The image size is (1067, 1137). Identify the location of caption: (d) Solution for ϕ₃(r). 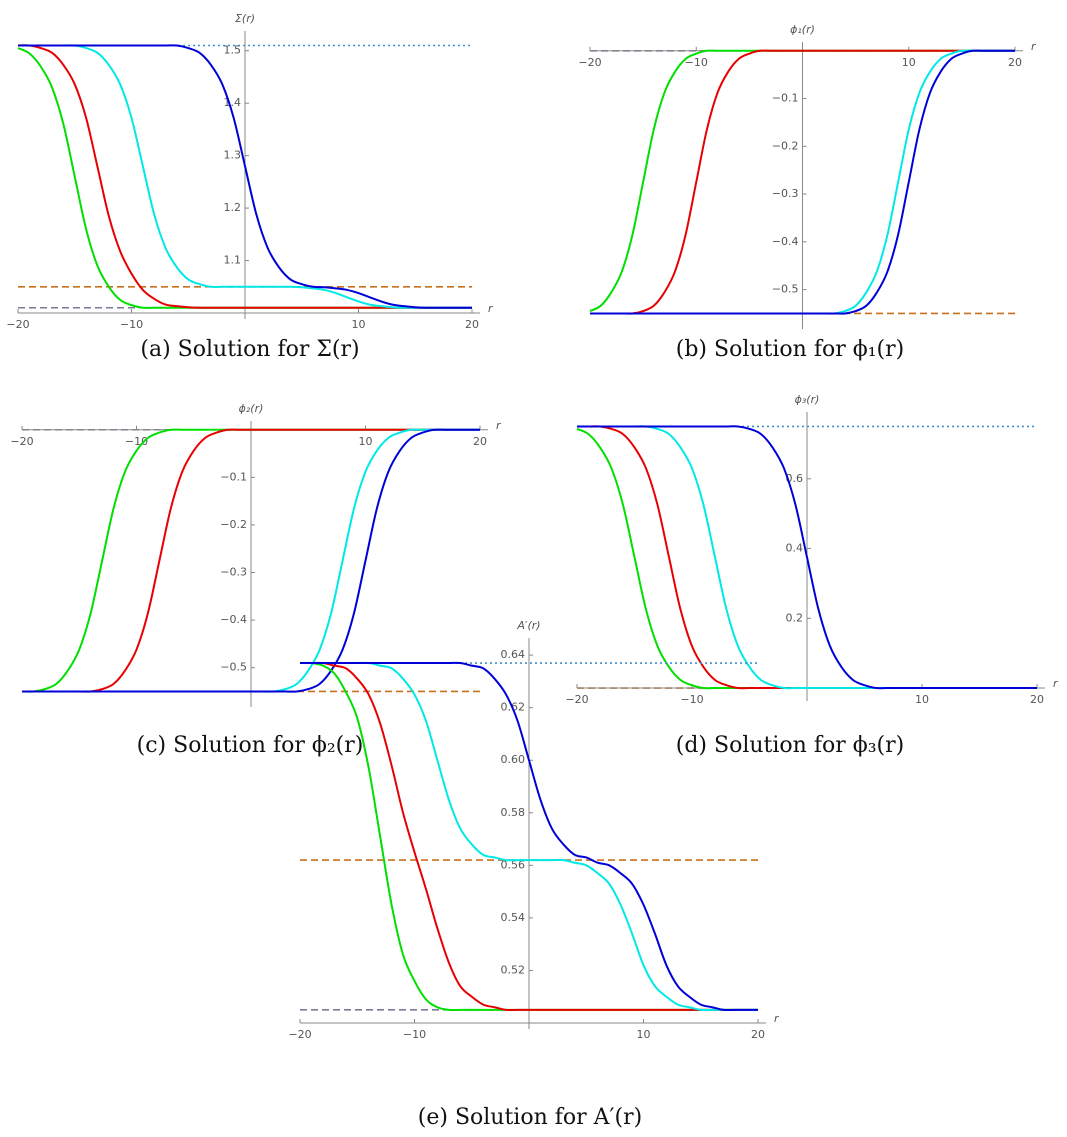
(790, 745).